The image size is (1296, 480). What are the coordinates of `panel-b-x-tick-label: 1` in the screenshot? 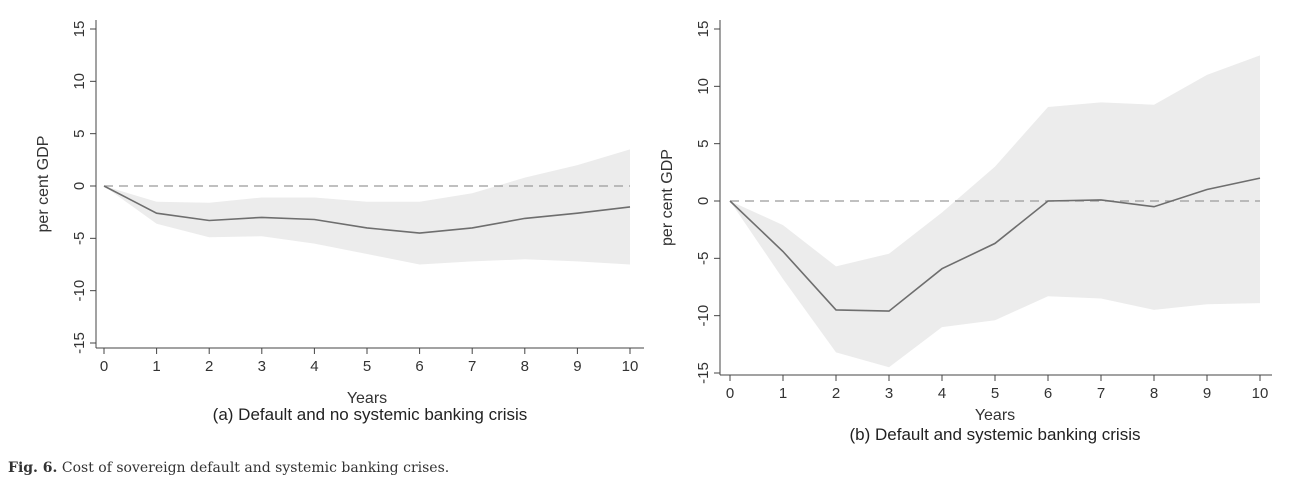 It's located at (783, 393).